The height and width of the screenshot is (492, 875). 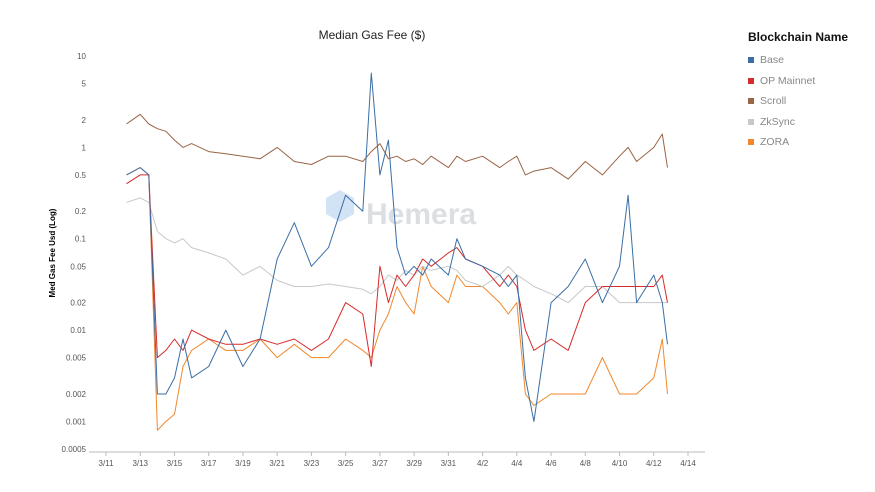 What do you see at coordinates (798, 37) in the screenshot?
I see `legend-title: Blockchain Name` at bounding box center [798, 37].